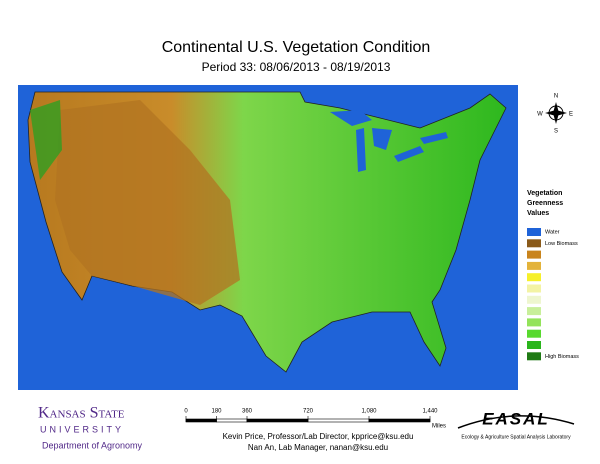 The width and height of the screenshot is (600, 464). I want to click on legend-label: Low Biomass, so click(561, 244).